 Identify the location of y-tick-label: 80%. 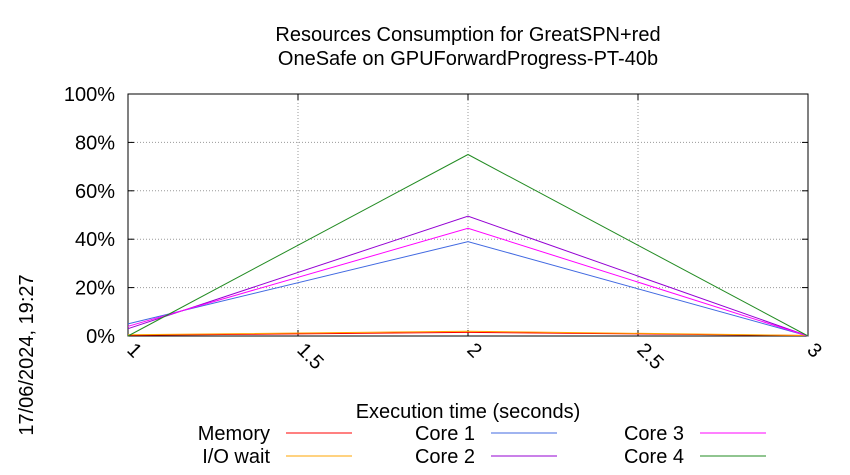
(95, 143).